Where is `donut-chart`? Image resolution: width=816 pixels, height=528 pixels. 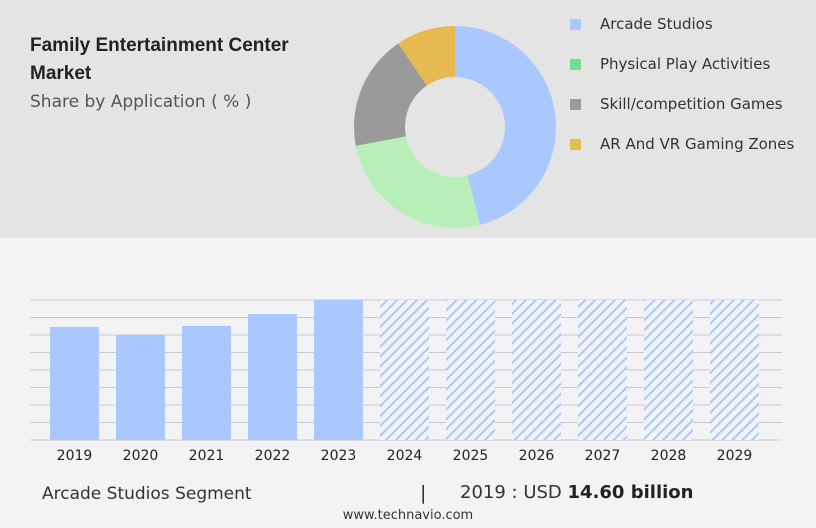
donut-chart is located at coordinates (455, 127).